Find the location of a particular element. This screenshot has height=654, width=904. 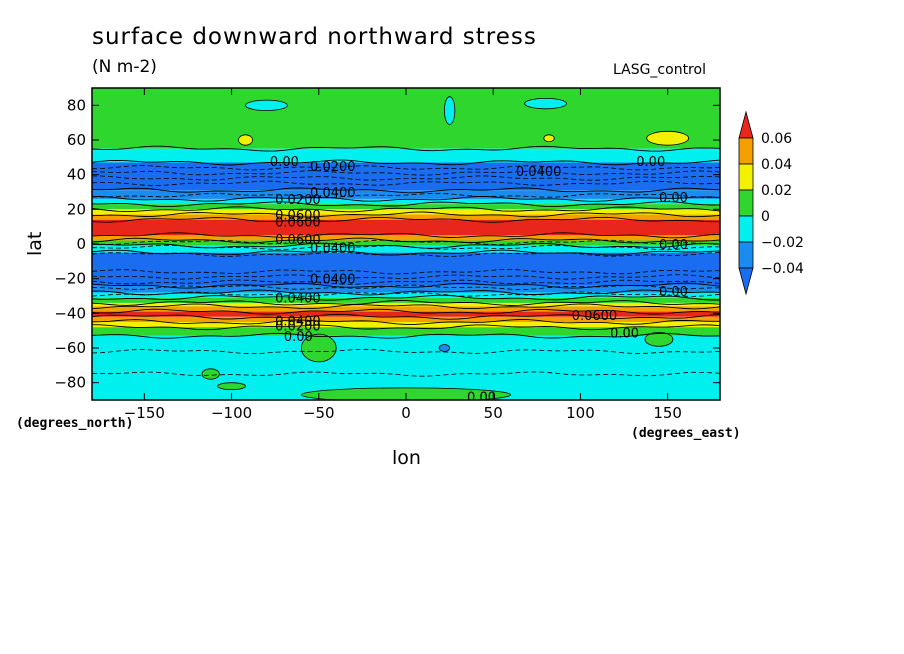

contour-label-0: 0.00 is located at coordinates (284, 162).